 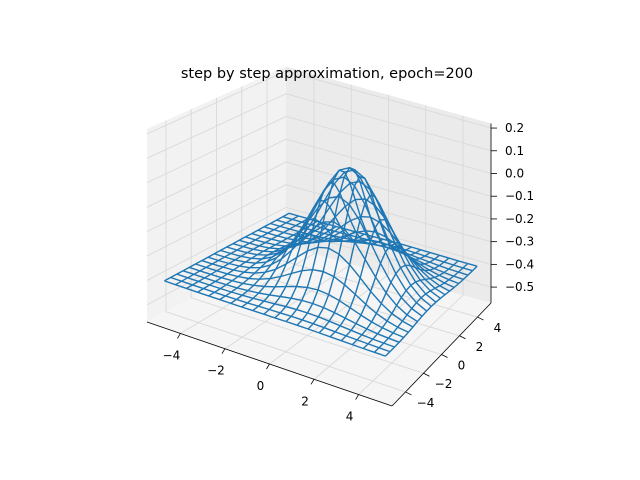 I want to click on z-tick-label: −0.5, so click(x=519, y=287).